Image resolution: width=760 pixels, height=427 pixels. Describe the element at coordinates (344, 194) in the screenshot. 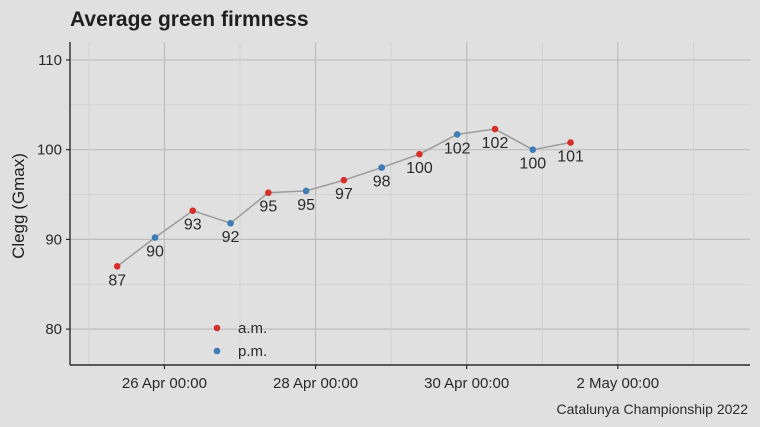

I see `data-label: 97` at that location.